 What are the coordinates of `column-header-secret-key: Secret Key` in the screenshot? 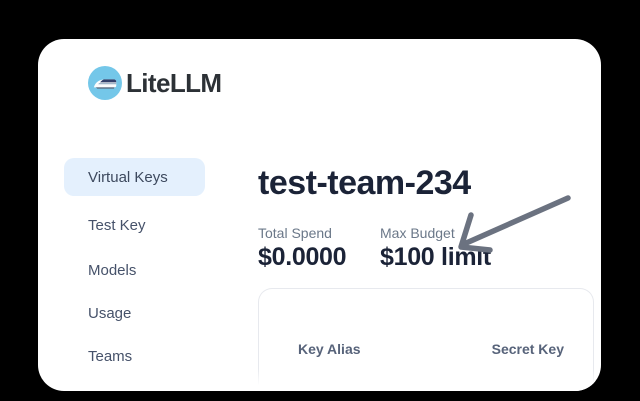 It's located at (527, 349).